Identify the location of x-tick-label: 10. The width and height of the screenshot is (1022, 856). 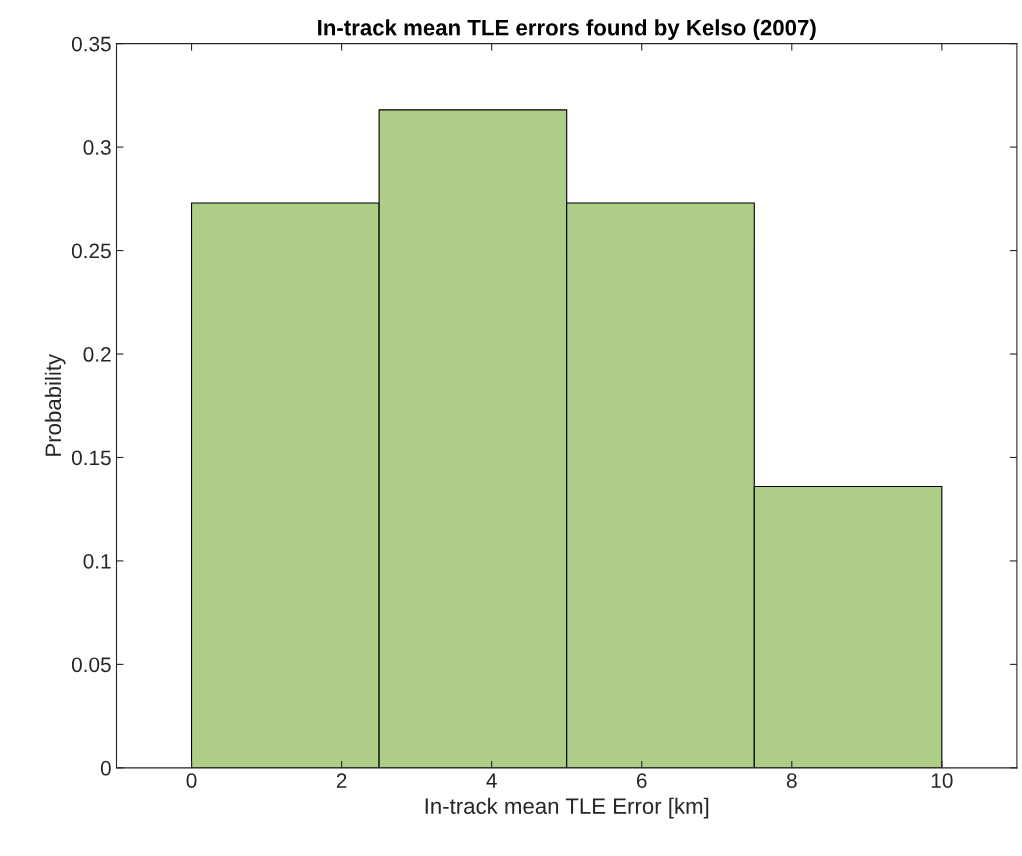
(942, 780).